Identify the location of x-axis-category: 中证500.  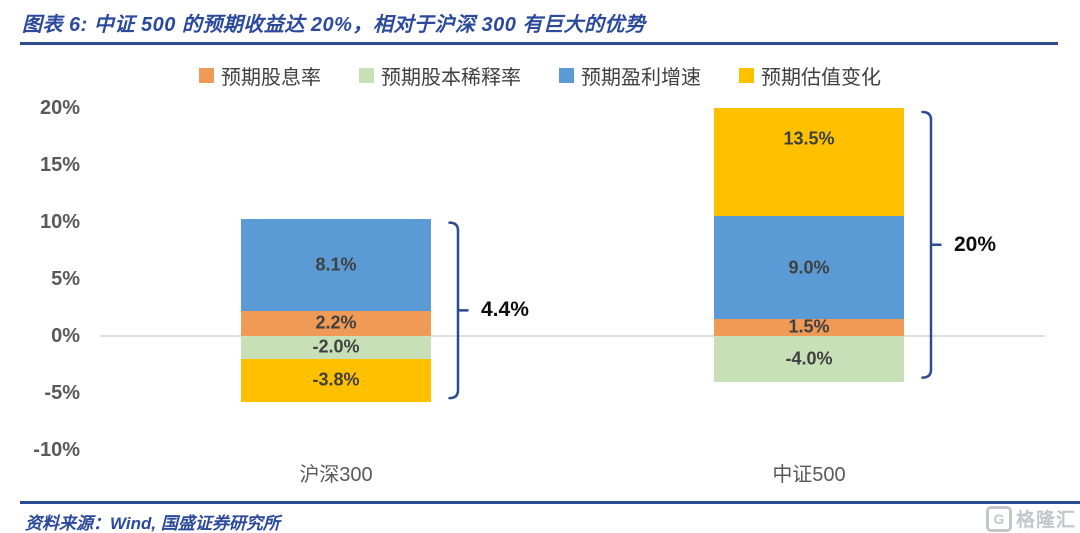
(809, 475).